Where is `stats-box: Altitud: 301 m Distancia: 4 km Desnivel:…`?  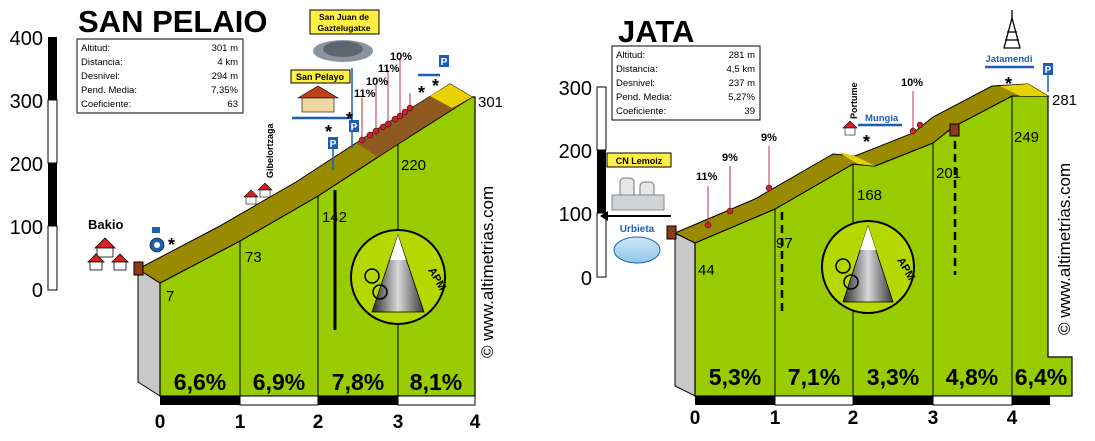
stats-box: Altitud: 301 m Distancia: 4 km Desnivel:… is located at coordinates (160, 76).